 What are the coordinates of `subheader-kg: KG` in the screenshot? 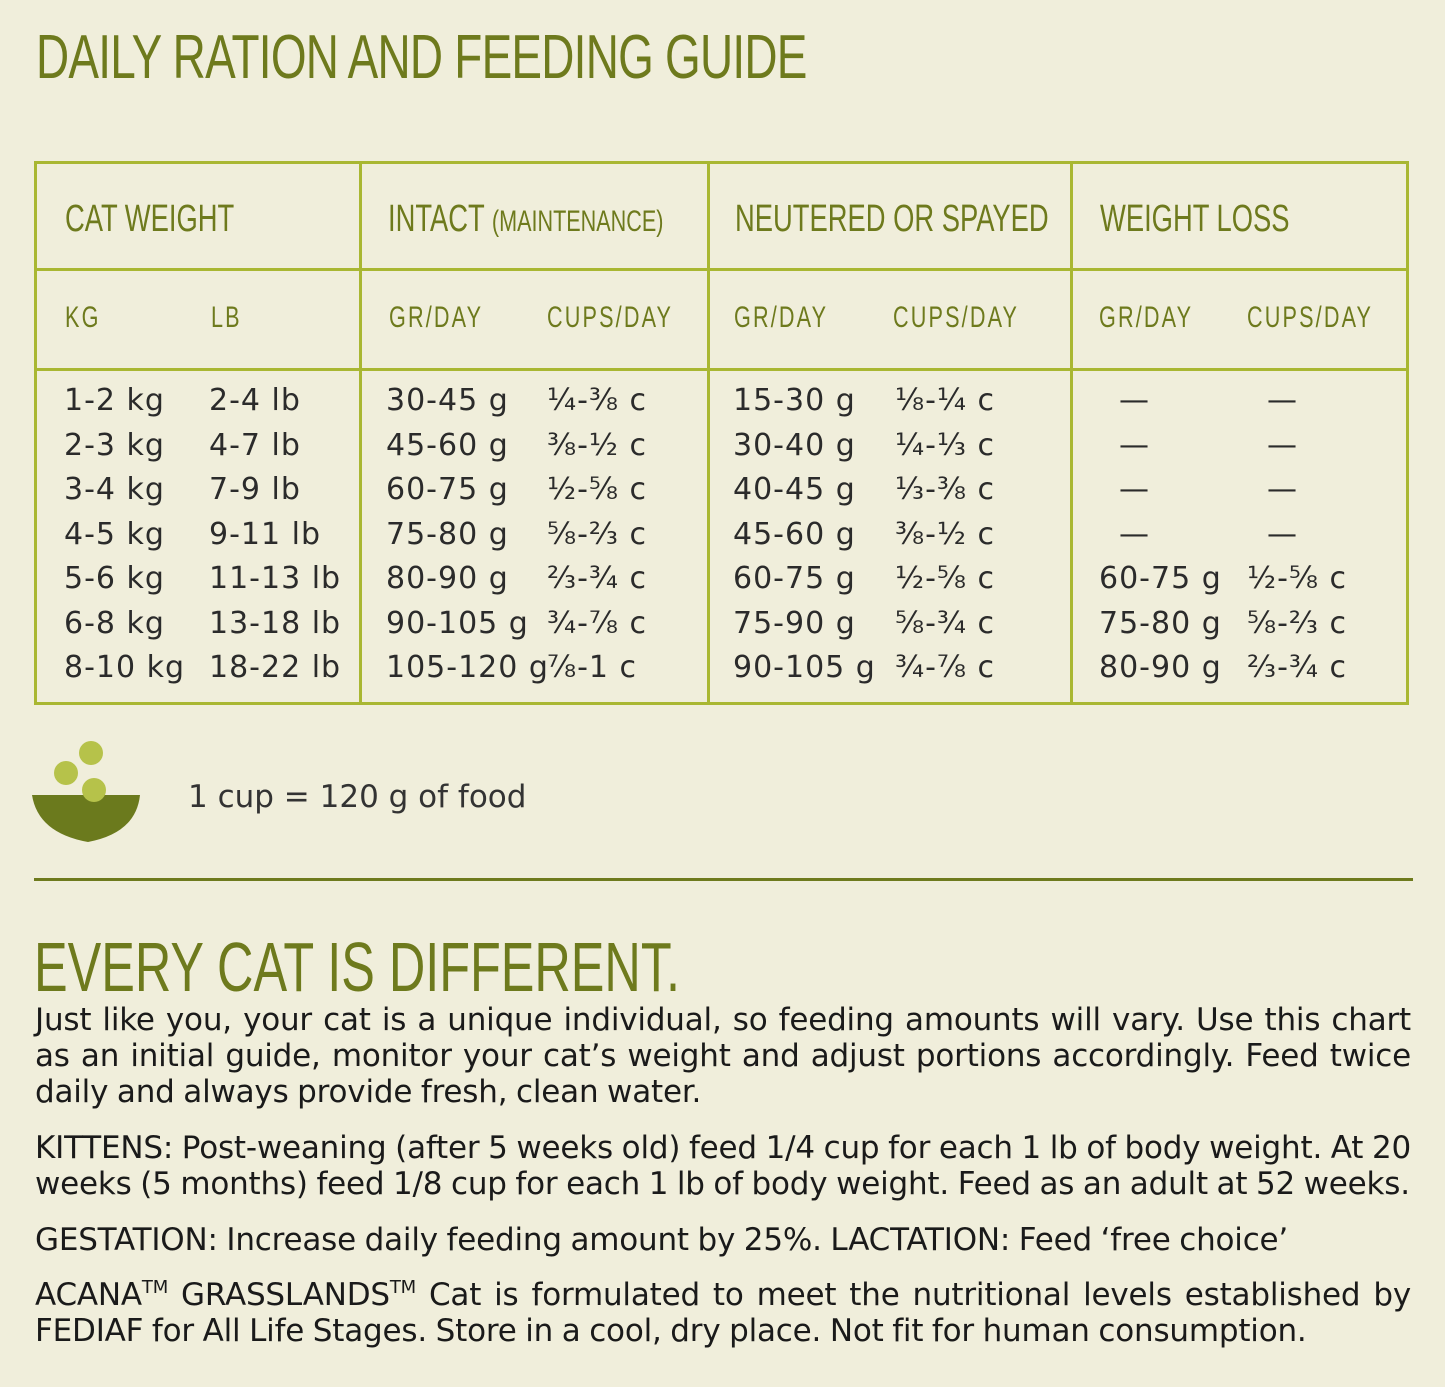 It's located at (83, 317).